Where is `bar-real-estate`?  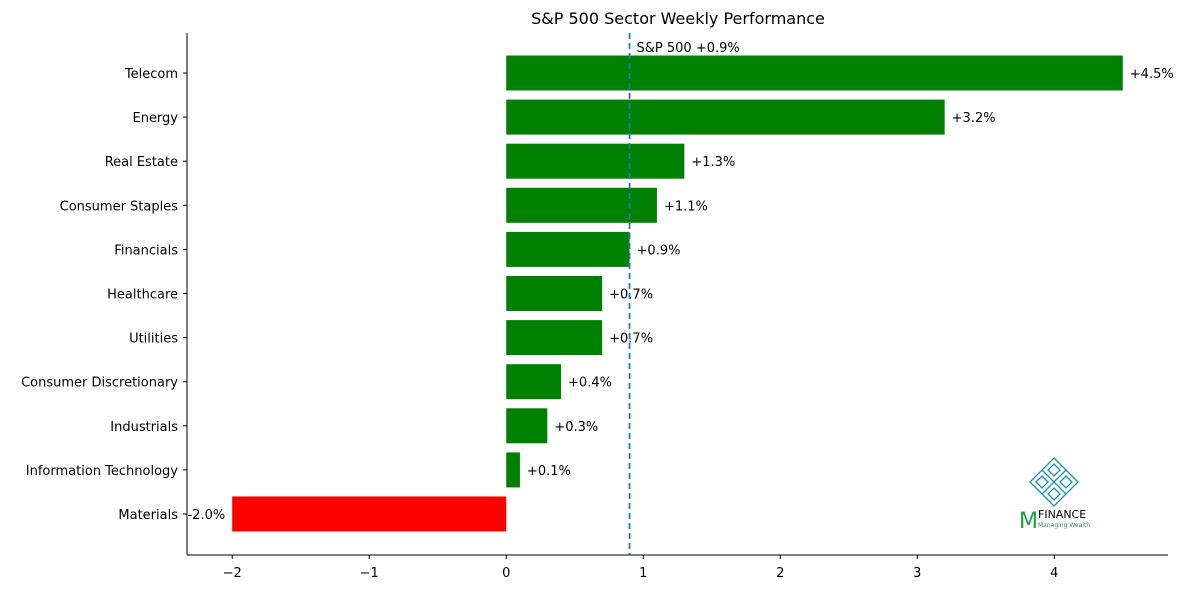
bar-real-estate is located at coordinates (595, 161).